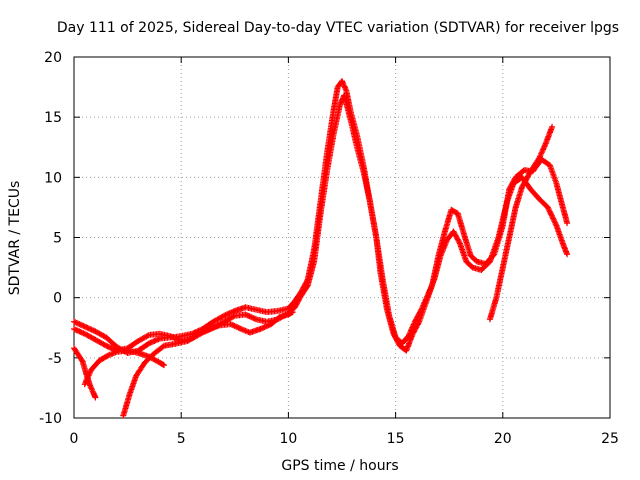 This screenshot has width=640, height=480. What do you see at coordinates (53, 58) in the screenshot?
I see `y-tick-label: 20` at bounding box center [53, 58].